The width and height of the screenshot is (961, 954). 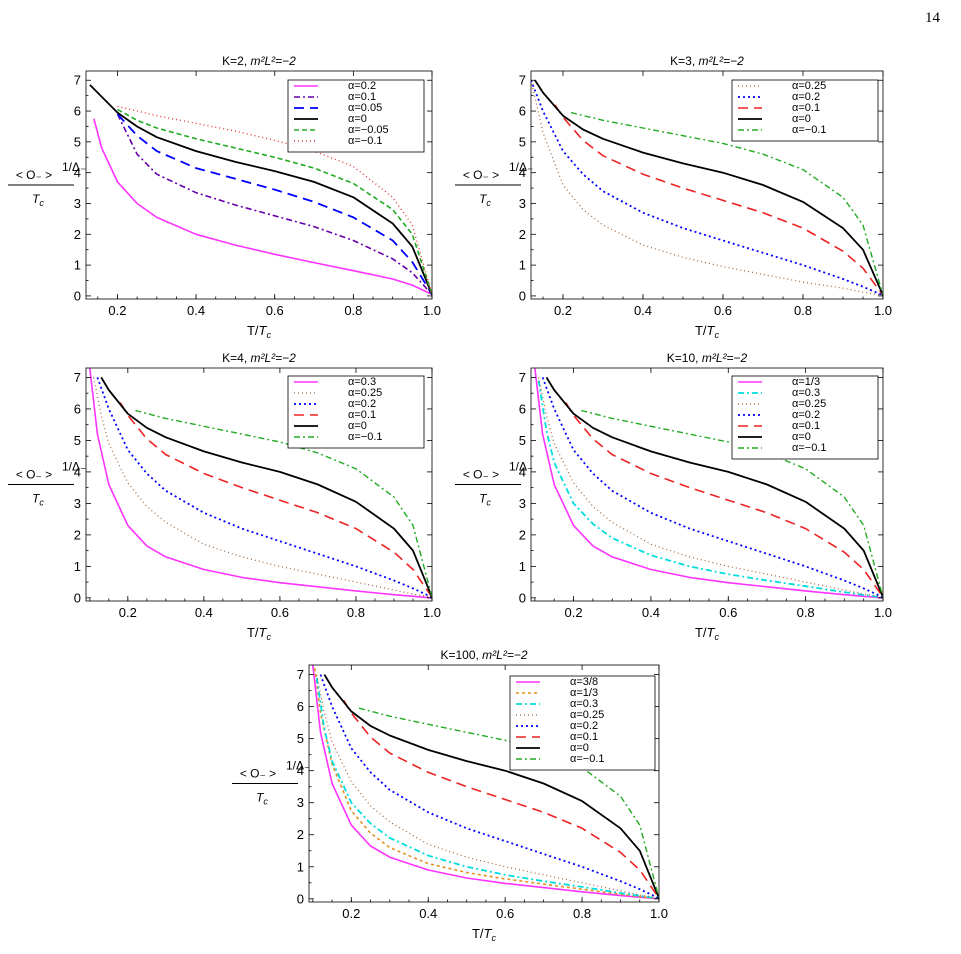 What do you see at coordinates (684, 61) in the screenshot?
I see `title-plain: K=3,` at bounding box center [684, 61].